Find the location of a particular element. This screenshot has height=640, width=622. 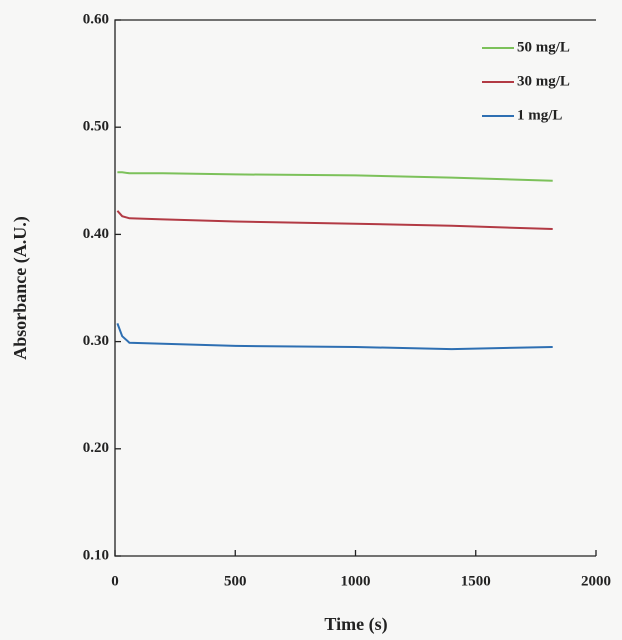

x-tick-label: 1000 is located at coordinates (356, 581).